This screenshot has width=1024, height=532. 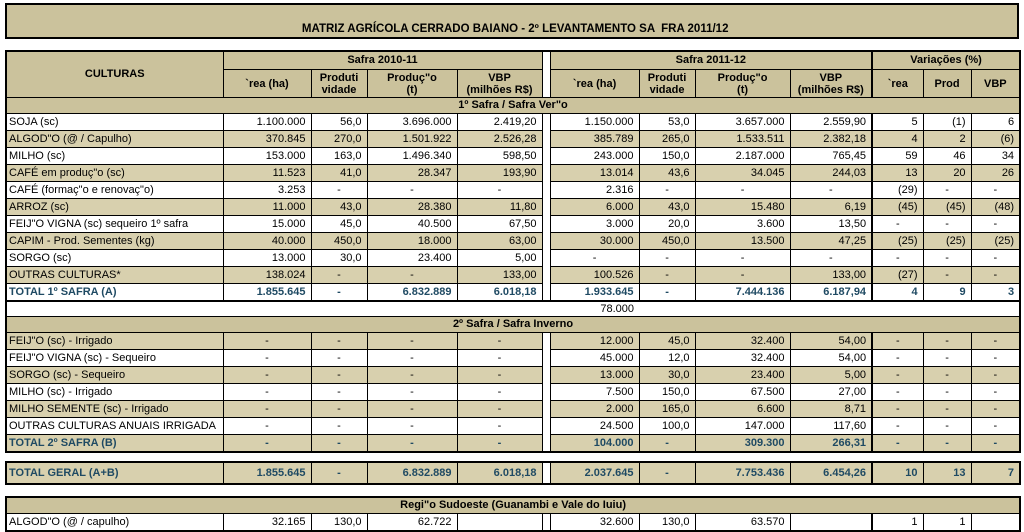 What do you see at coordinates (412, 122) in the screenshot?
I see `table-cell: 3.696.000` at bounding box center [412, 122].